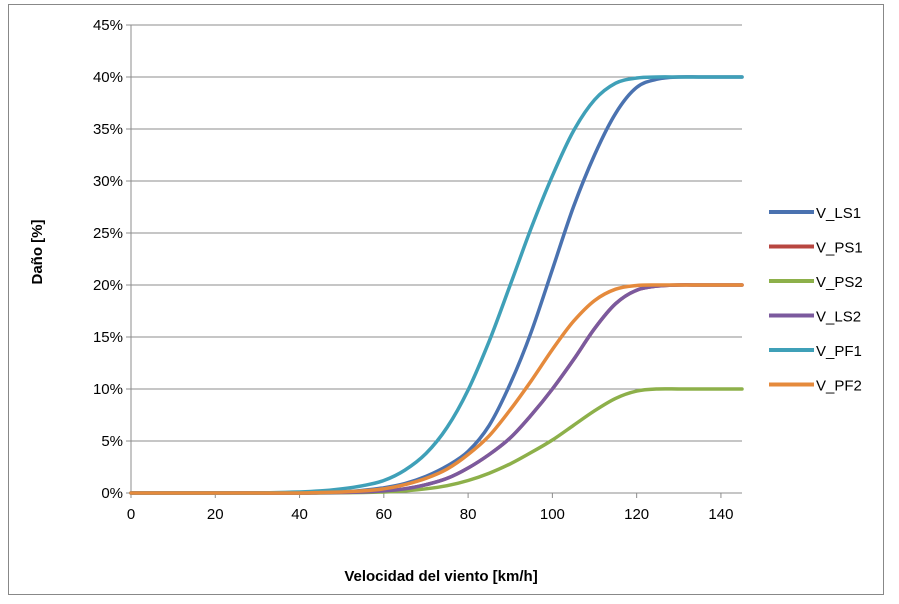 This screenshot has height=604, width=899. I want to click on x-axis-title: Velocidad del viento [km/h], so click(440, 576).